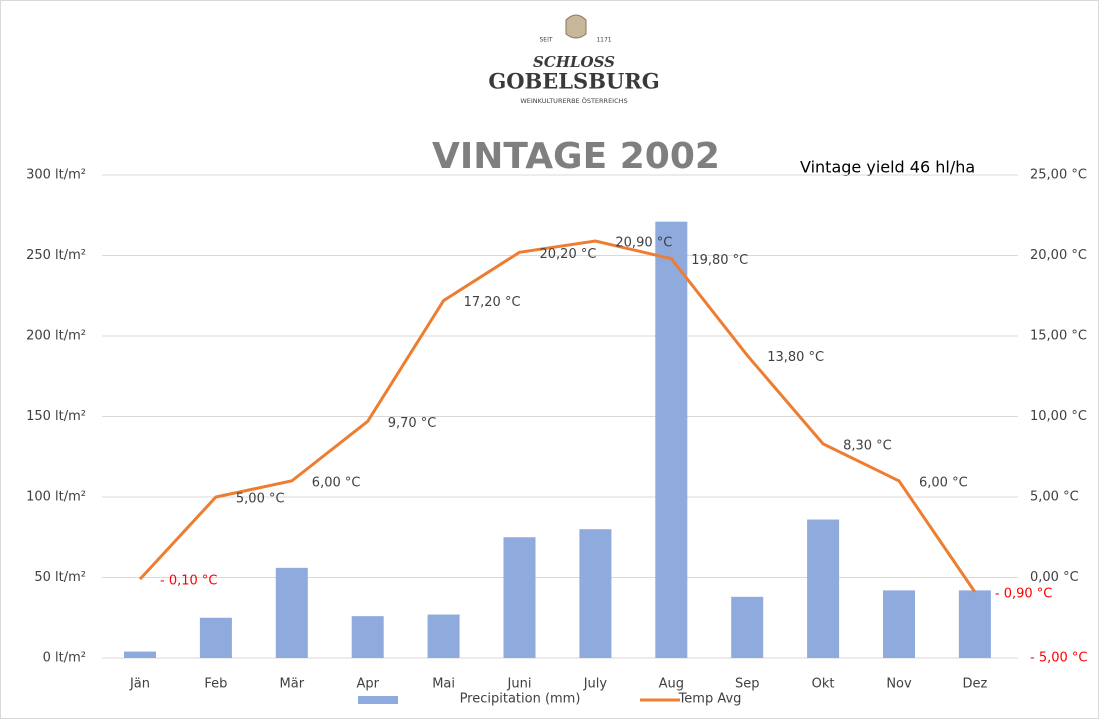 The height and width of the screenshot is (719, 1099). What do you see at coordinates (545, 40) in the screenshot?
I see `logo-since: SEIT` at bounding box center [545, 40].